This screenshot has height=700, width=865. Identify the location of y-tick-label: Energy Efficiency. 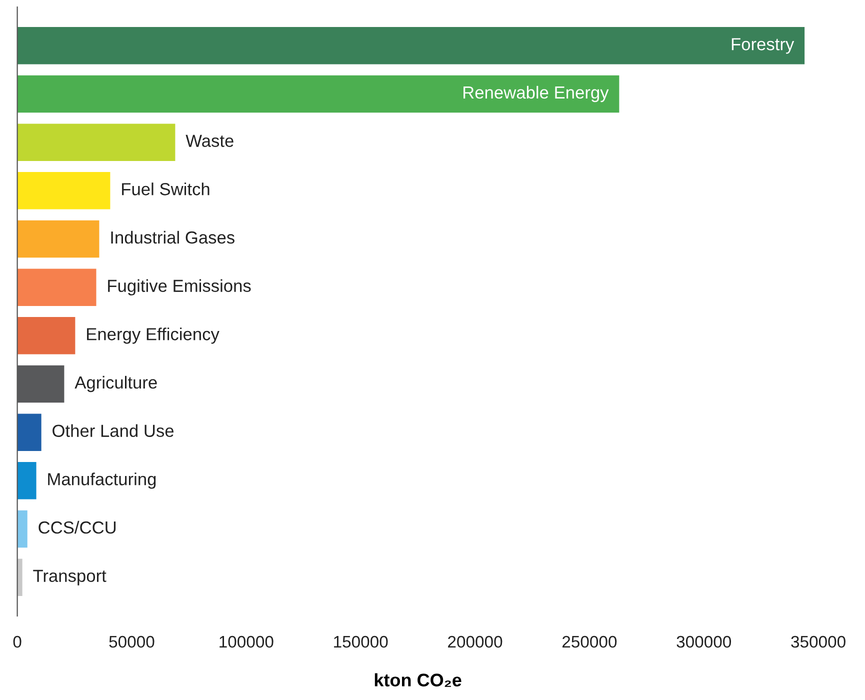
(153, 336).